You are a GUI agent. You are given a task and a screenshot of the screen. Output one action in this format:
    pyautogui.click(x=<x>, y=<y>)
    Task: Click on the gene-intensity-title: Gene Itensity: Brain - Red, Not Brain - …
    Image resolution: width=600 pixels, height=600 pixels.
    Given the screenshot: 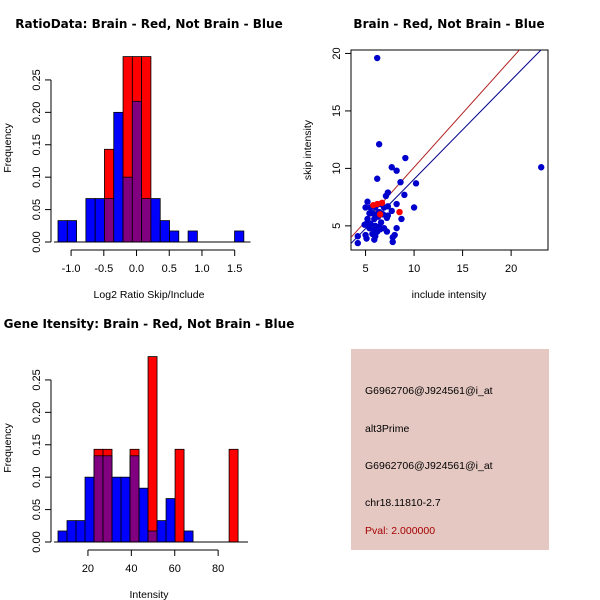 What is the action you would take?
    pyautogui.click(x=149, y=324)
    